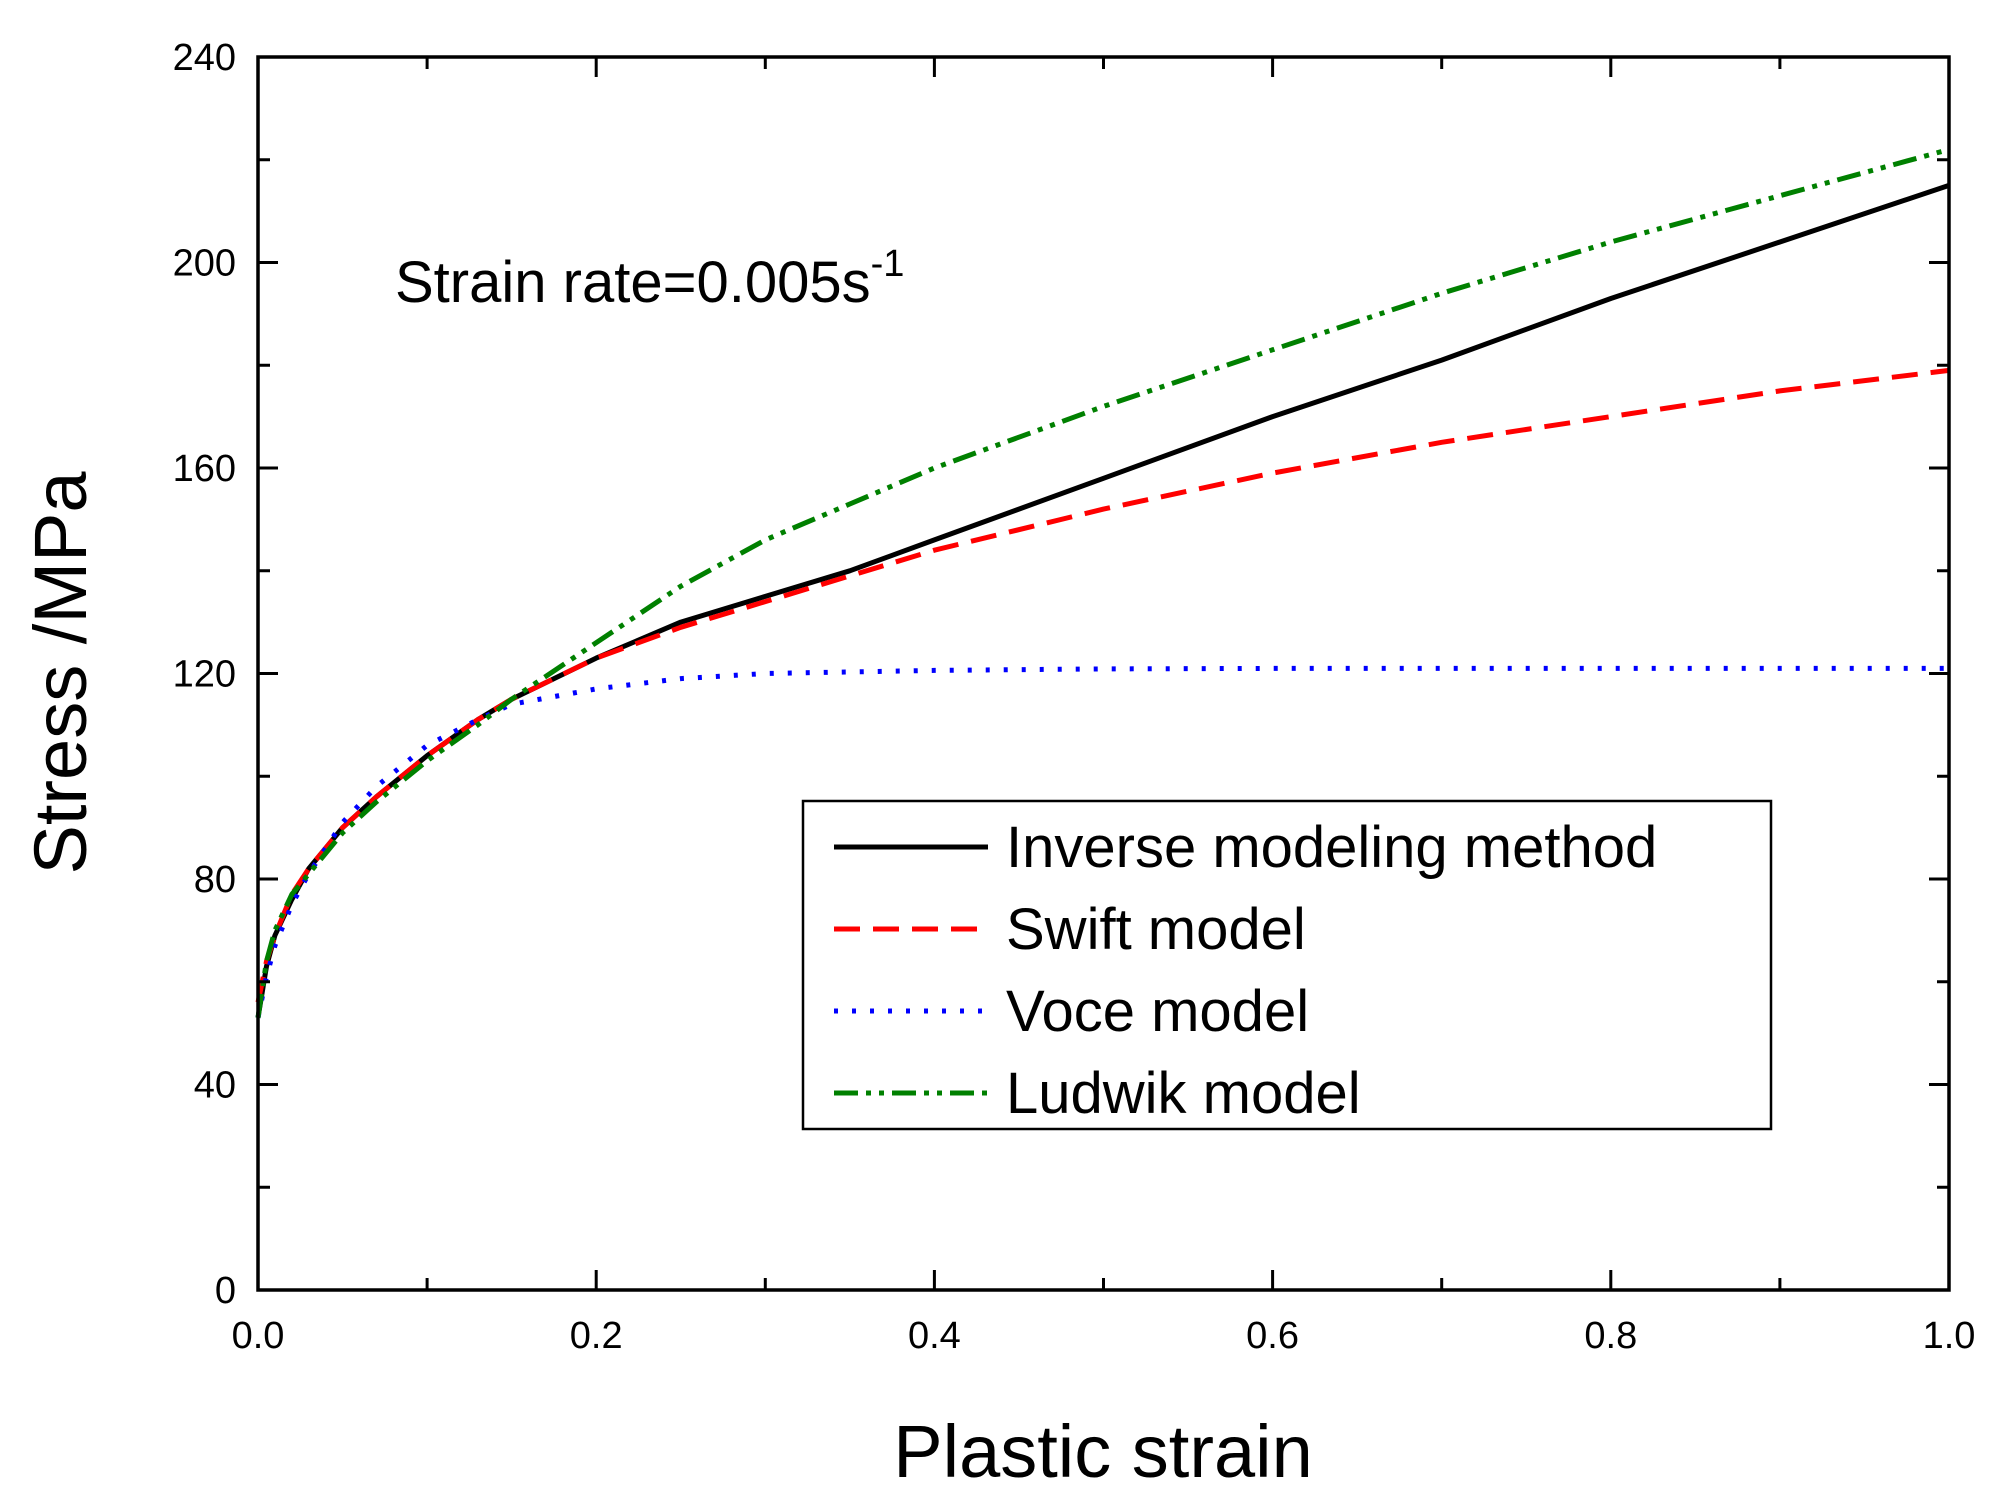  I want to click on y-tick-label: 80, so click(215, 880).